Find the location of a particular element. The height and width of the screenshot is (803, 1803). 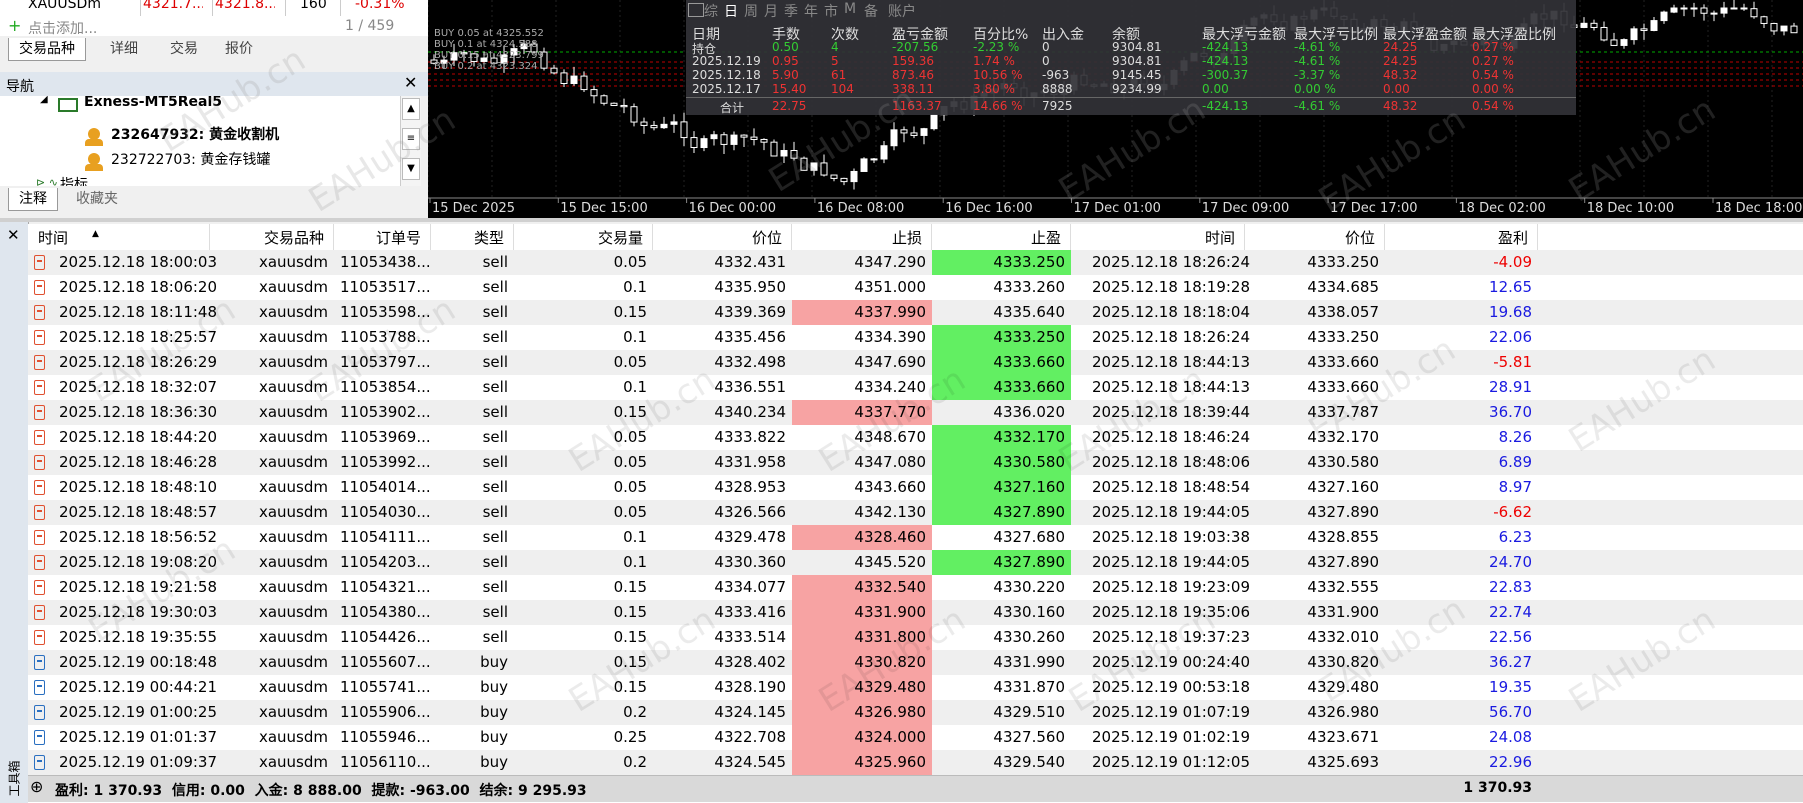

stats-header: 最大浮亏金额 is located at coordinates (1244, 35).